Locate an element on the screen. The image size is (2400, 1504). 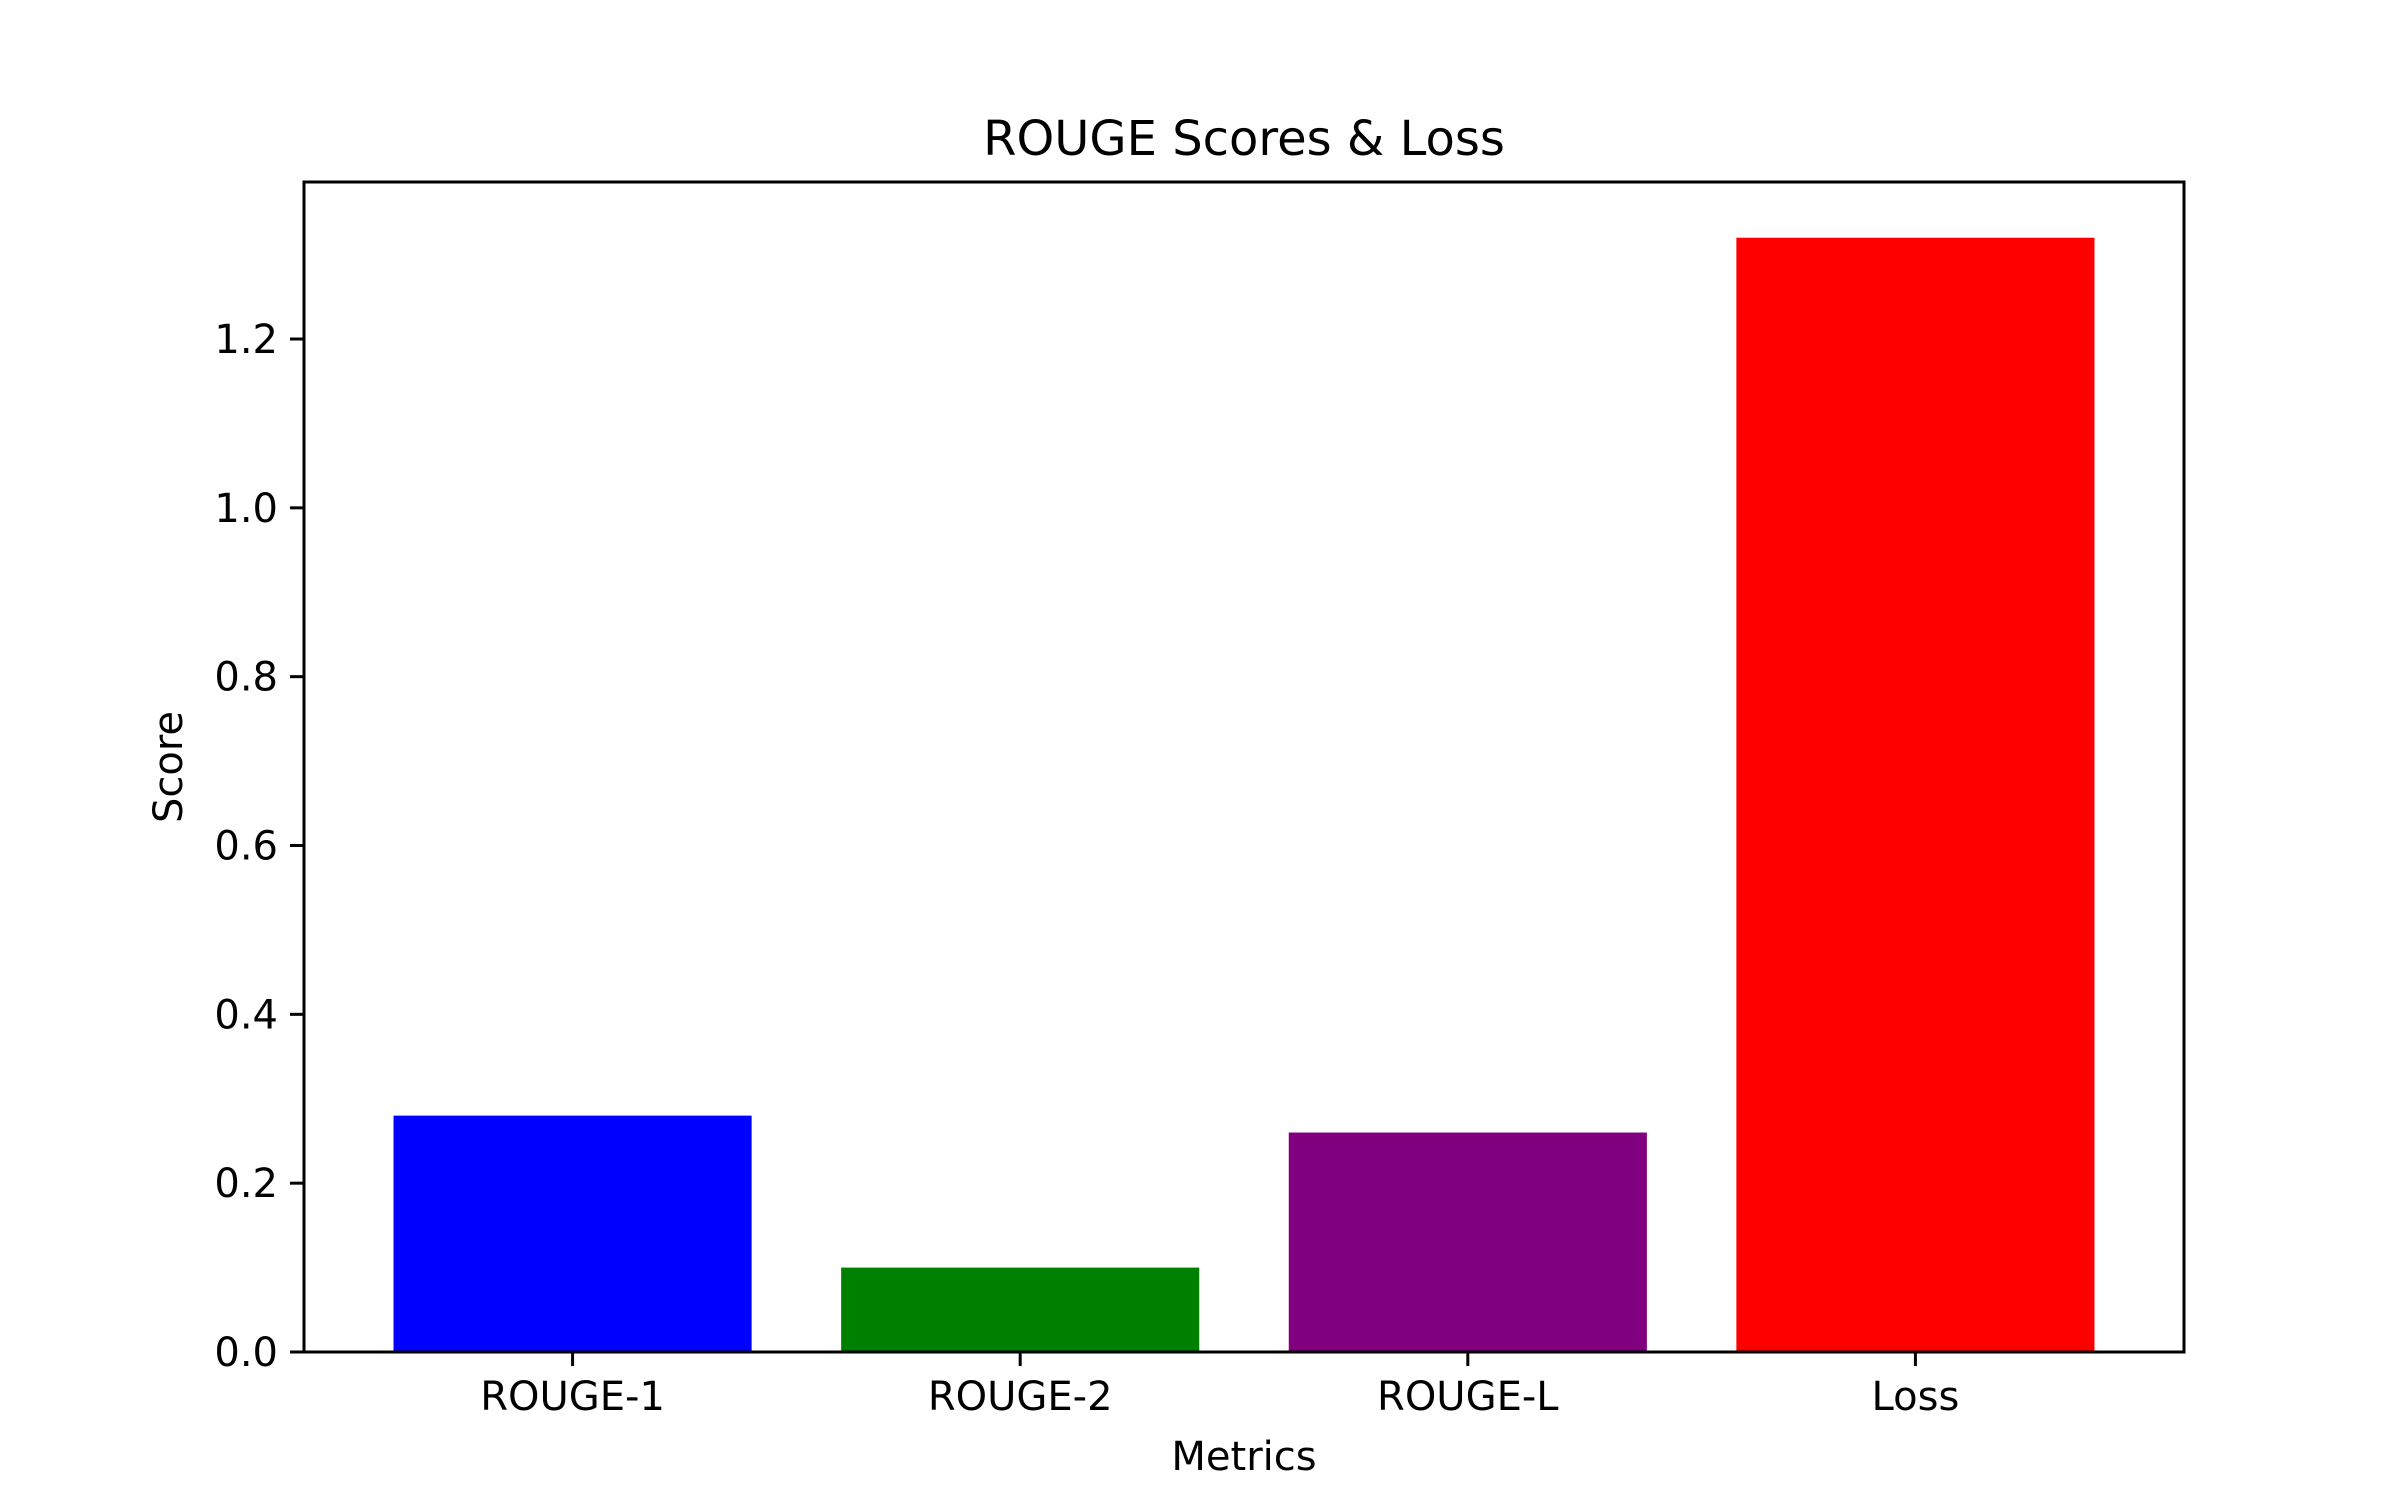
y-tick-label: 1.2 is located at coordinates (246, 340).